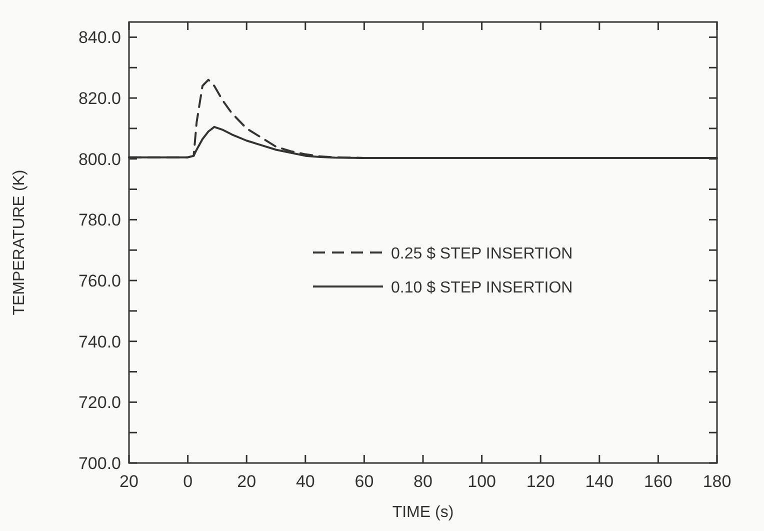  Describe the element at coordinates (717, 481) in the screenshot. I see `x-tick-label: 180` at that location.